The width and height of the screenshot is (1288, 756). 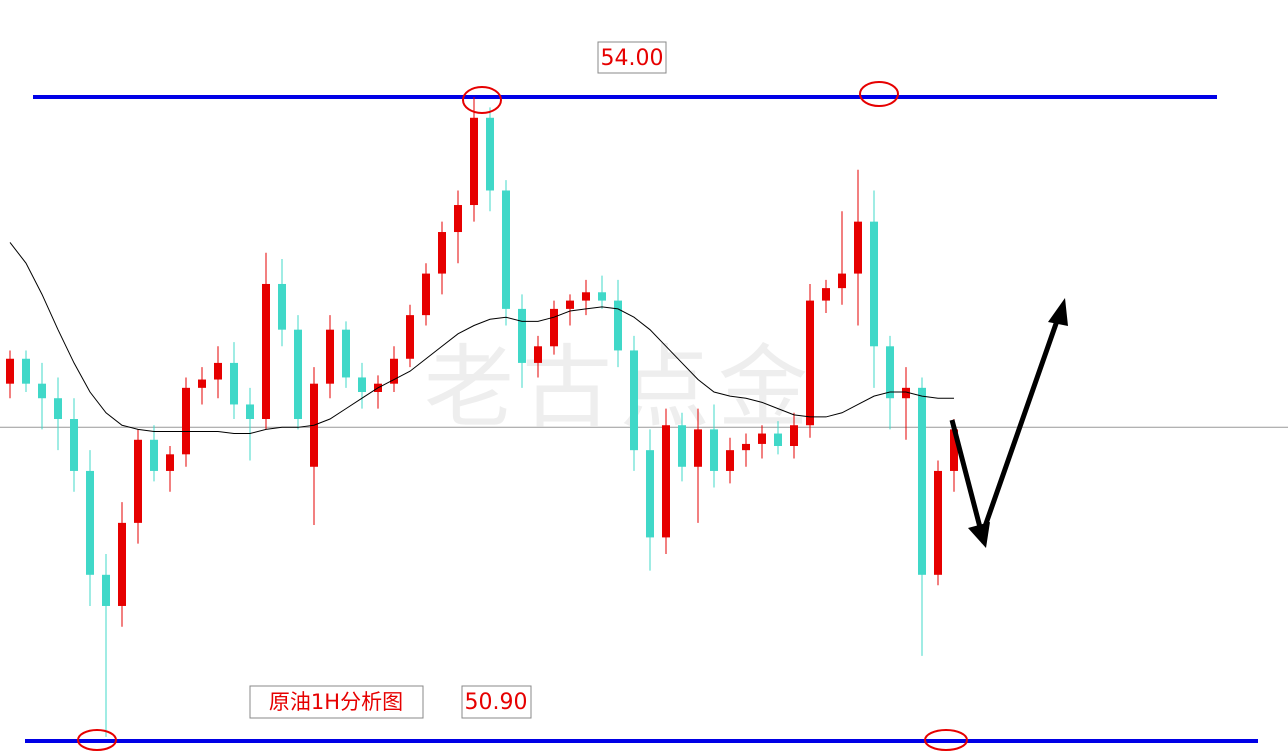 I want to click on forecast-arrow, so click(x=1008, y=423).